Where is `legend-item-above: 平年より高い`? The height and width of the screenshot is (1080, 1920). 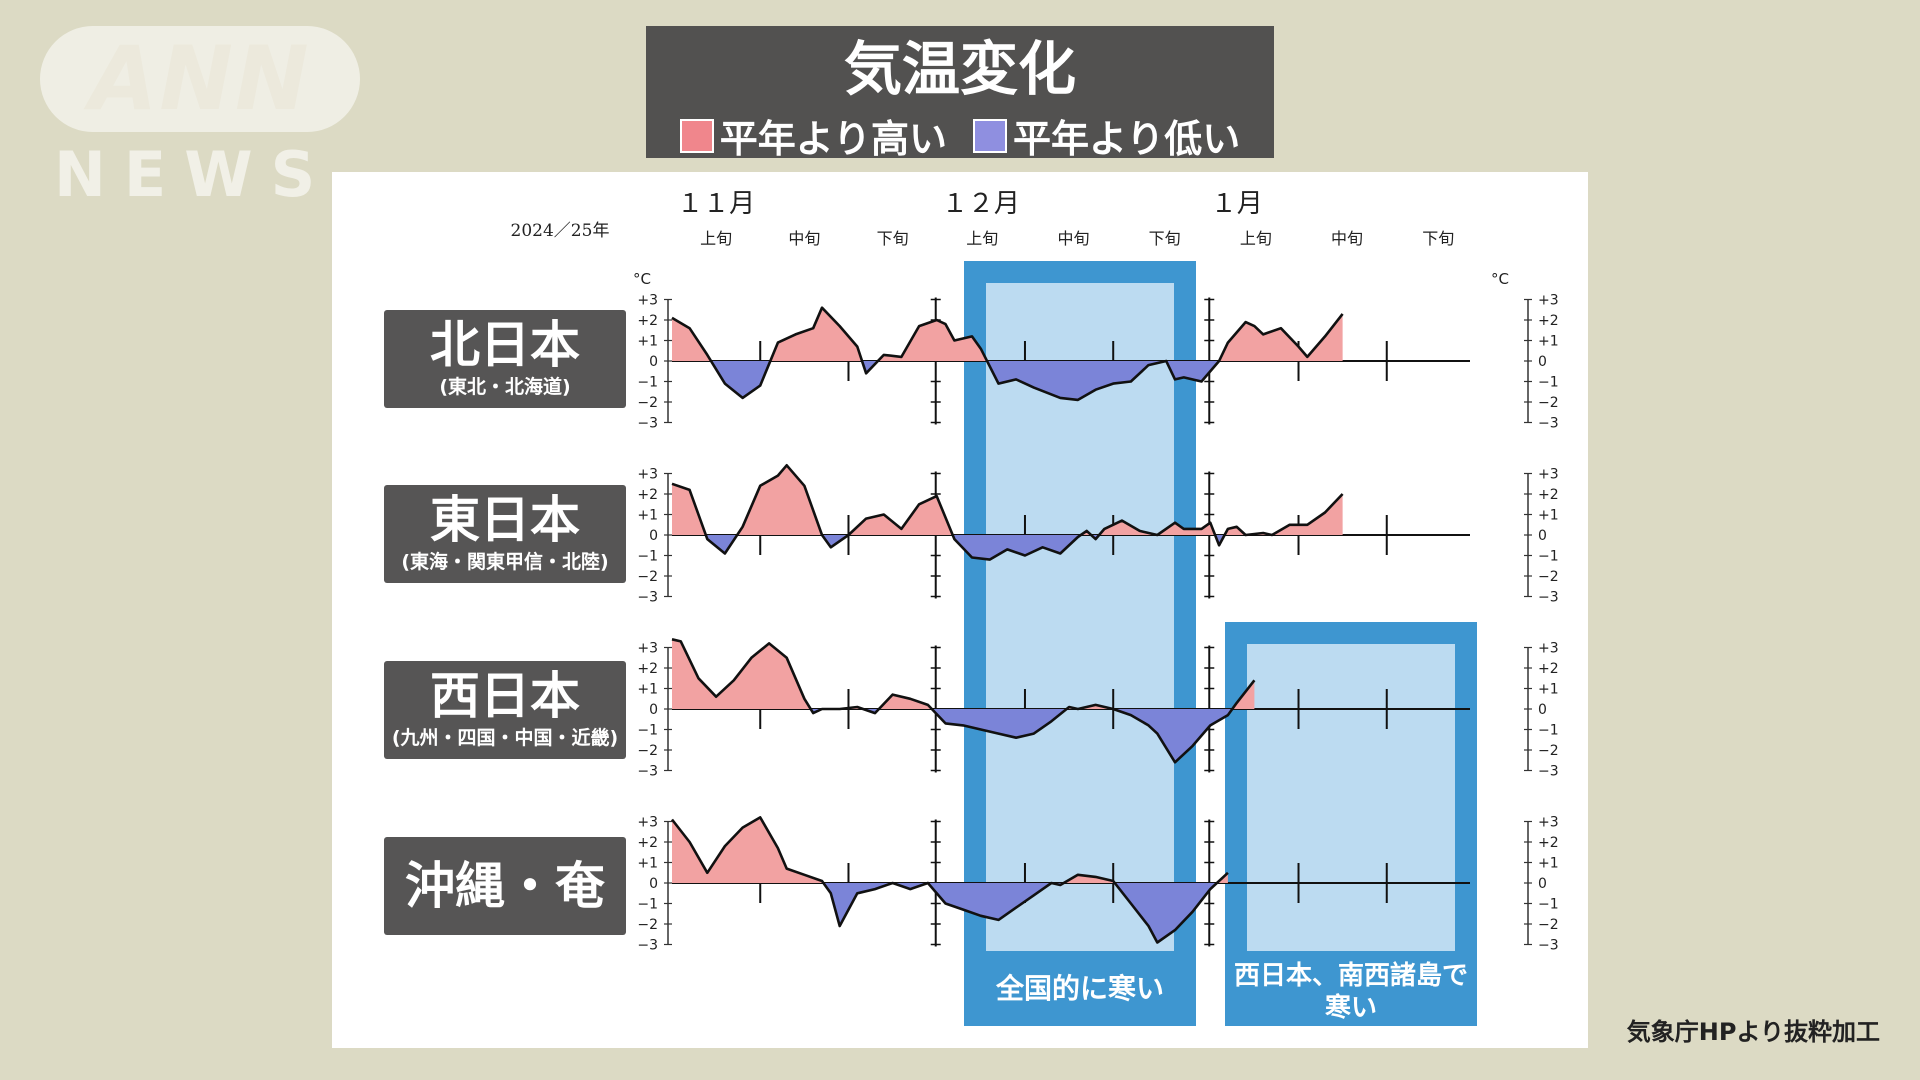 legend-item-above: 平年より高い is located at coordinates (813, 135).